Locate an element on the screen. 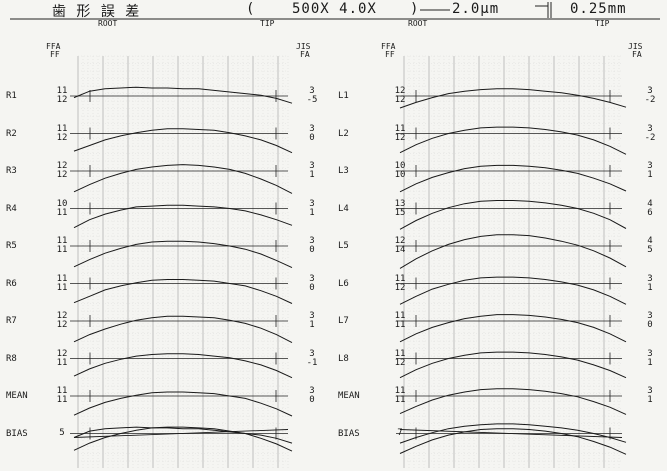 The width and height of the screenshot is (667, 471). row-label-r8: R8 is located at coordinates (11, 358).